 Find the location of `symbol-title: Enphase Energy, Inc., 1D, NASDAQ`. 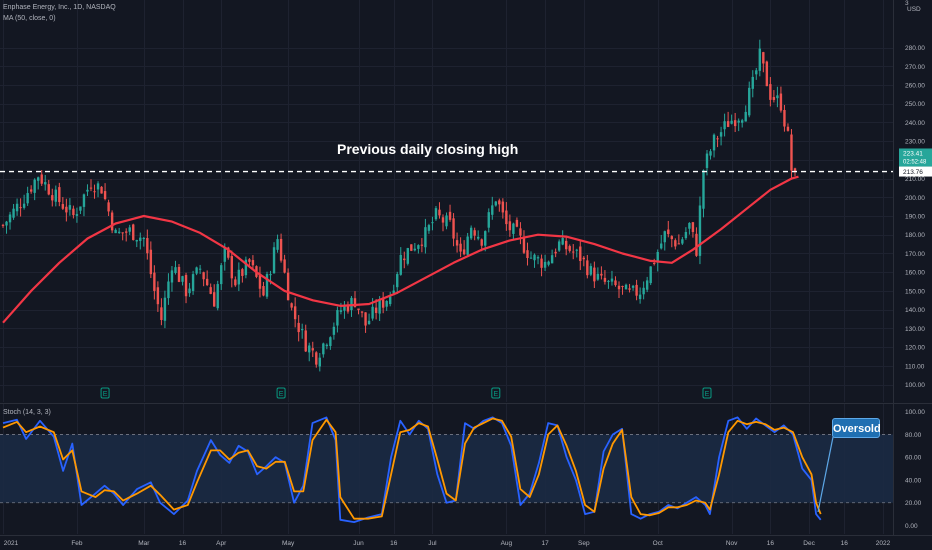

symbol-title: Enphase Energy, Inc., 1D, NASDAQ is located at coordinates (59, 7).